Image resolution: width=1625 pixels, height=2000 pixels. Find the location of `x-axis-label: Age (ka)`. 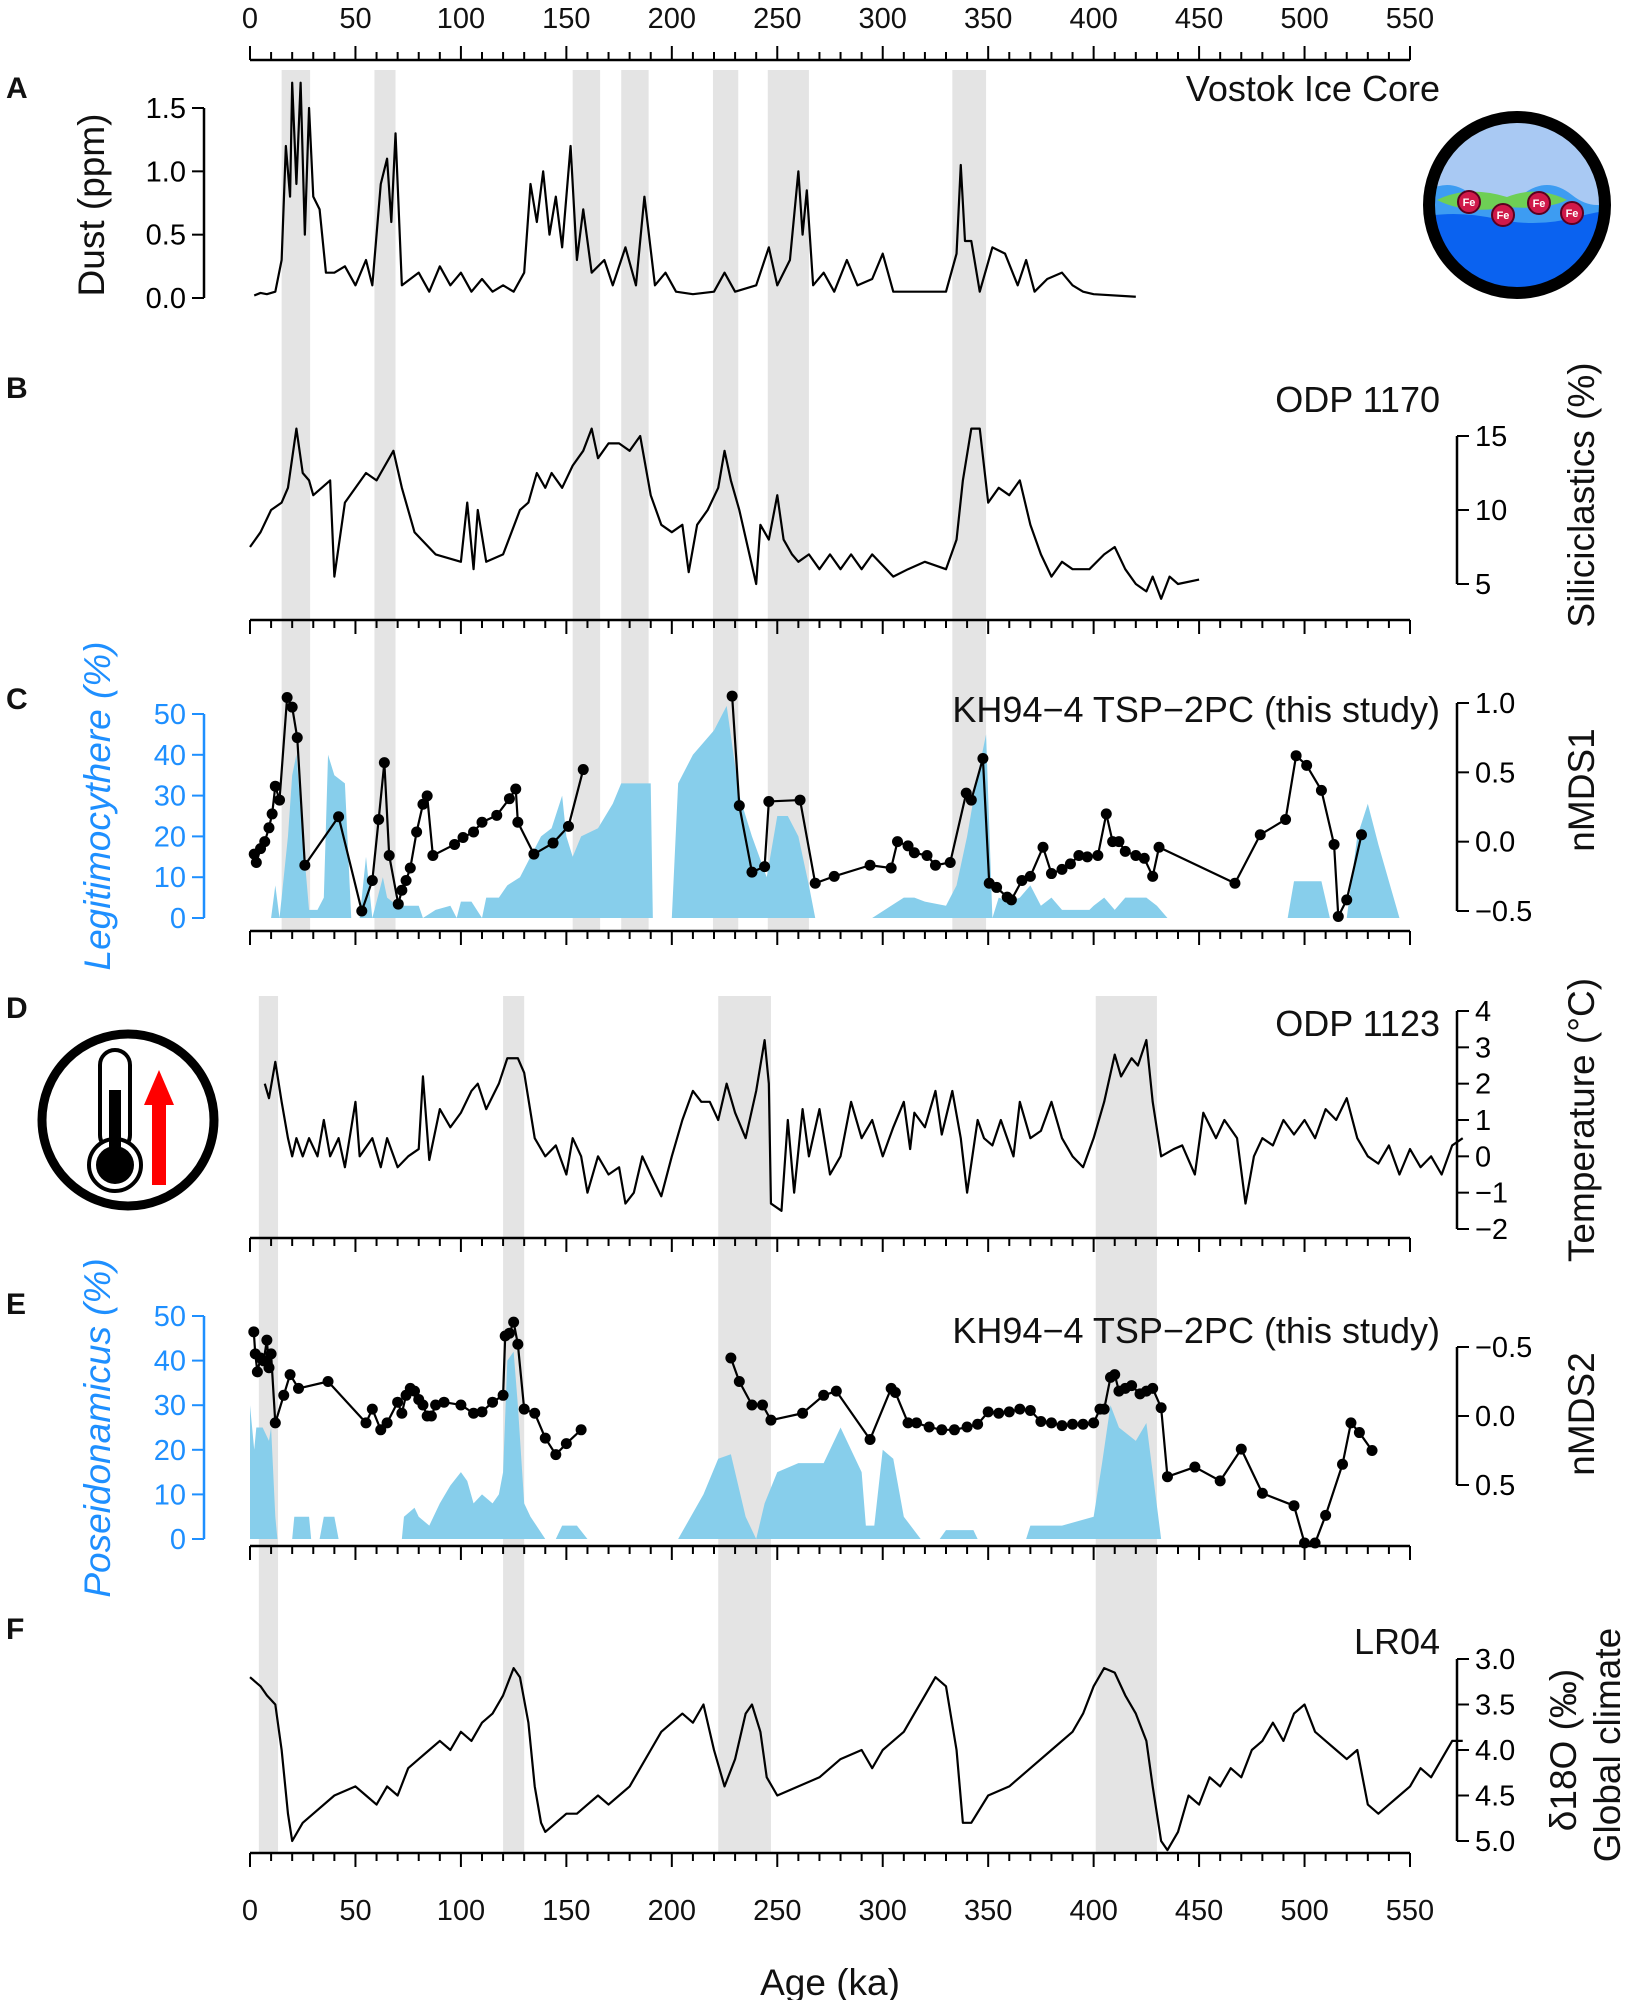

x-axis-label: Age (ka) is located at coordinates (830, 1981).